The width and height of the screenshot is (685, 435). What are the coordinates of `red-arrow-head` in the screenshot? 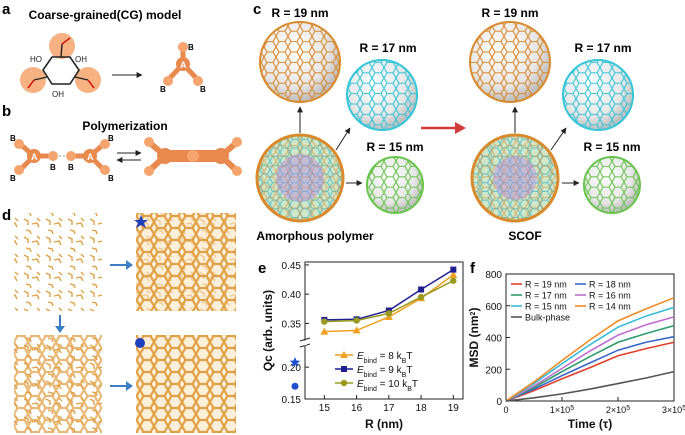 It's located at (460, 128).